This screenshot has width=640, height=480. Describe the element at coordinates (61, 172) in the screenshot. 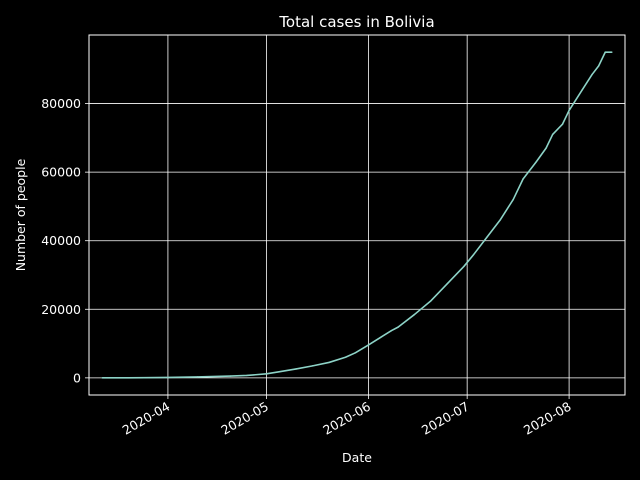

I see `y-tick-label: 60000` at that location.